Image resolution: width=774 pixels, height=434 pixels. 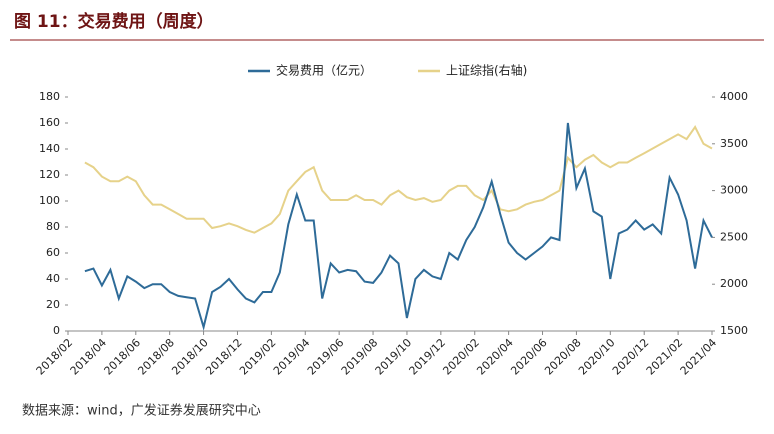 What do you see at coordinates (631, 357) in the screenshot?
I see `x-tick-label: 2020/12` at bounding box center [631, 357].